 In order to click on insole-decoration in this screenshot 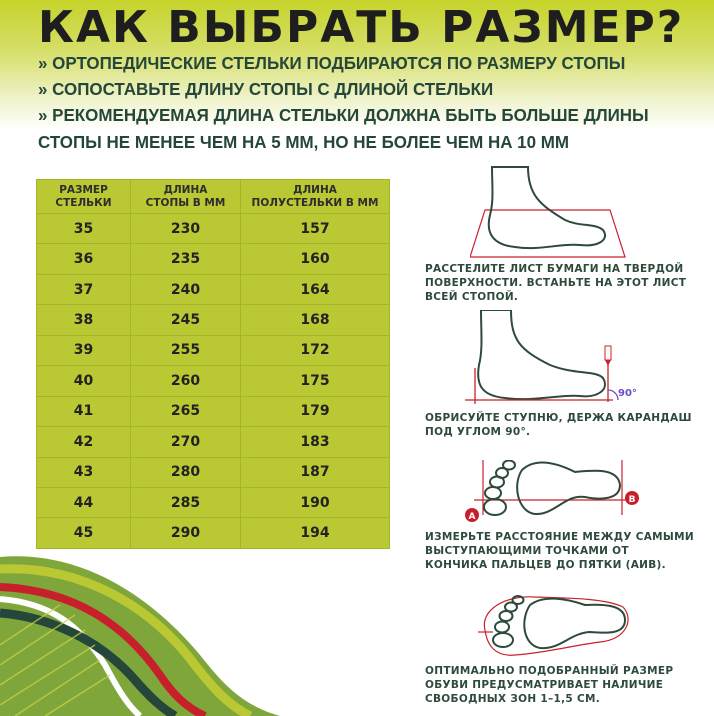, I will do `click(140, 636)`.